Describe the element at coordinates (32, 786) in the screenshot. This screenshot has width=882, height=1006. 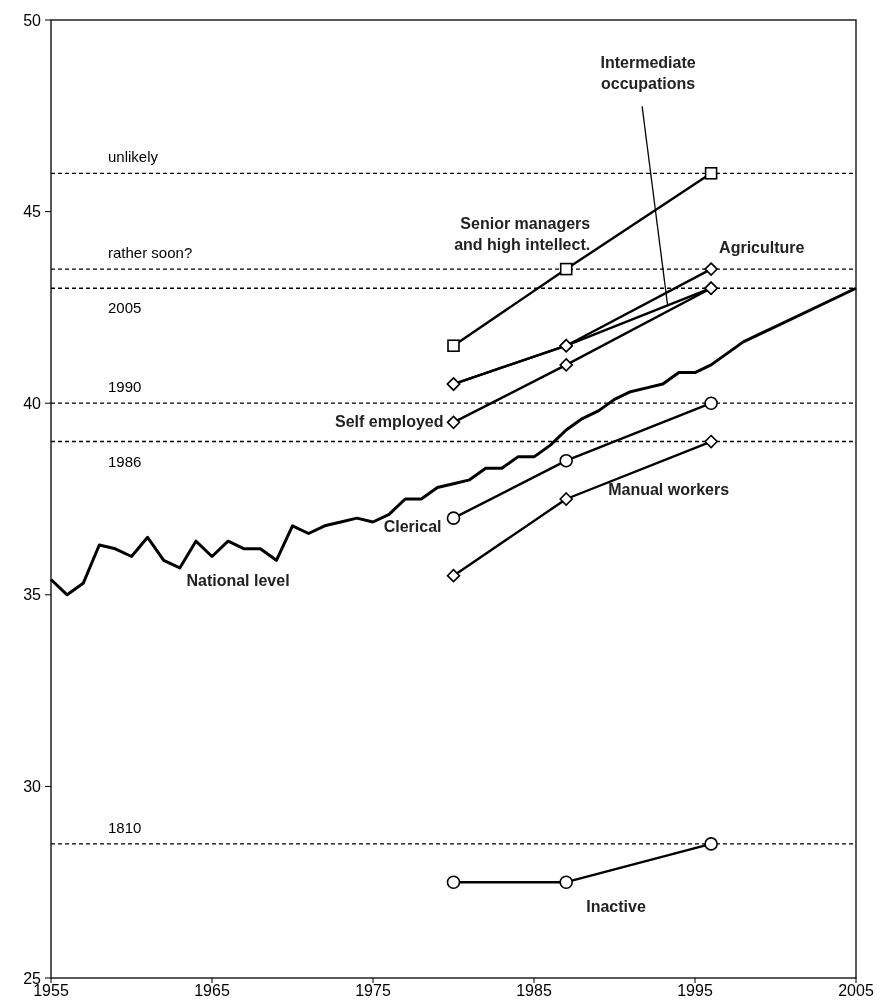
I see `y-tick-label: 30` at that location.